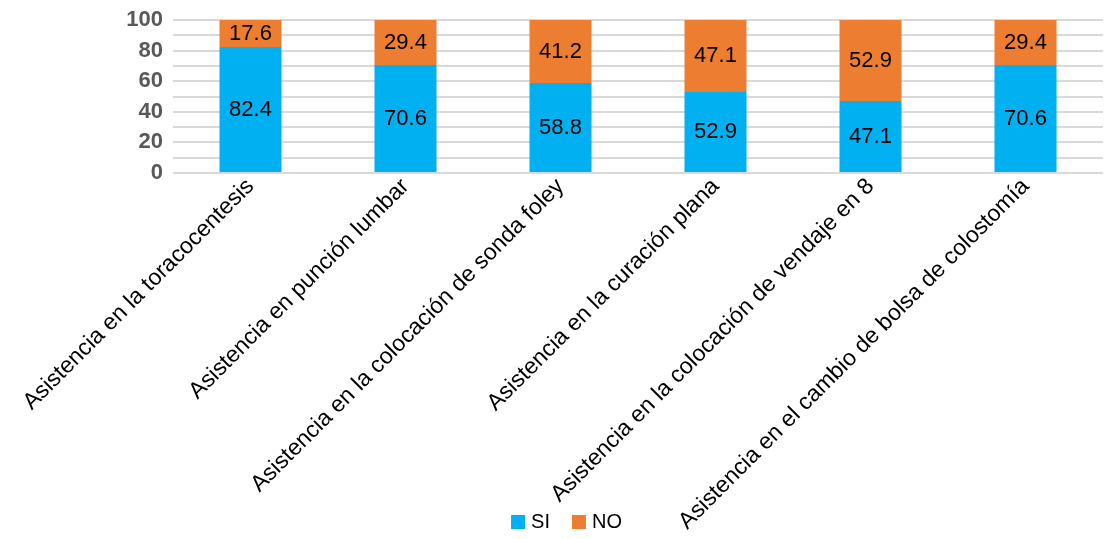  Describe the element at coordinates (150, 80) in the screenshot. I see `y-tick-label: 60` at that location.